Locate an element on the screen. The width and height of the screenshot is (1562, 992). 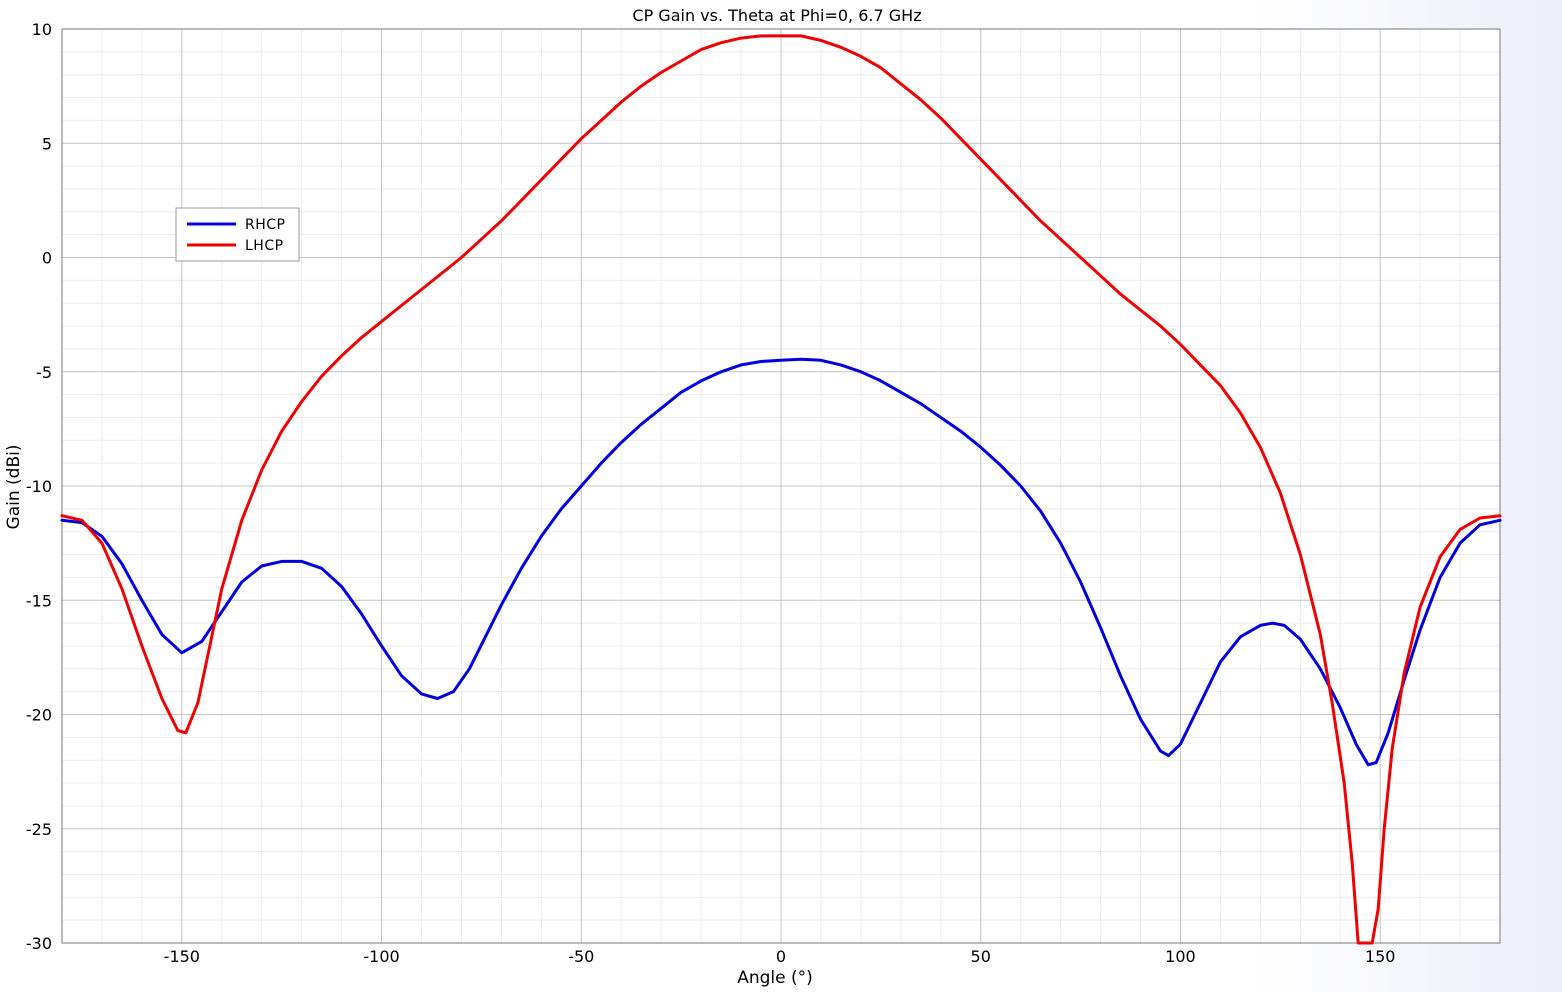
y-tick-labels: 10 5 0 -5 -10 -15 -20 -25 -30 is located at coordinates (39, 486).